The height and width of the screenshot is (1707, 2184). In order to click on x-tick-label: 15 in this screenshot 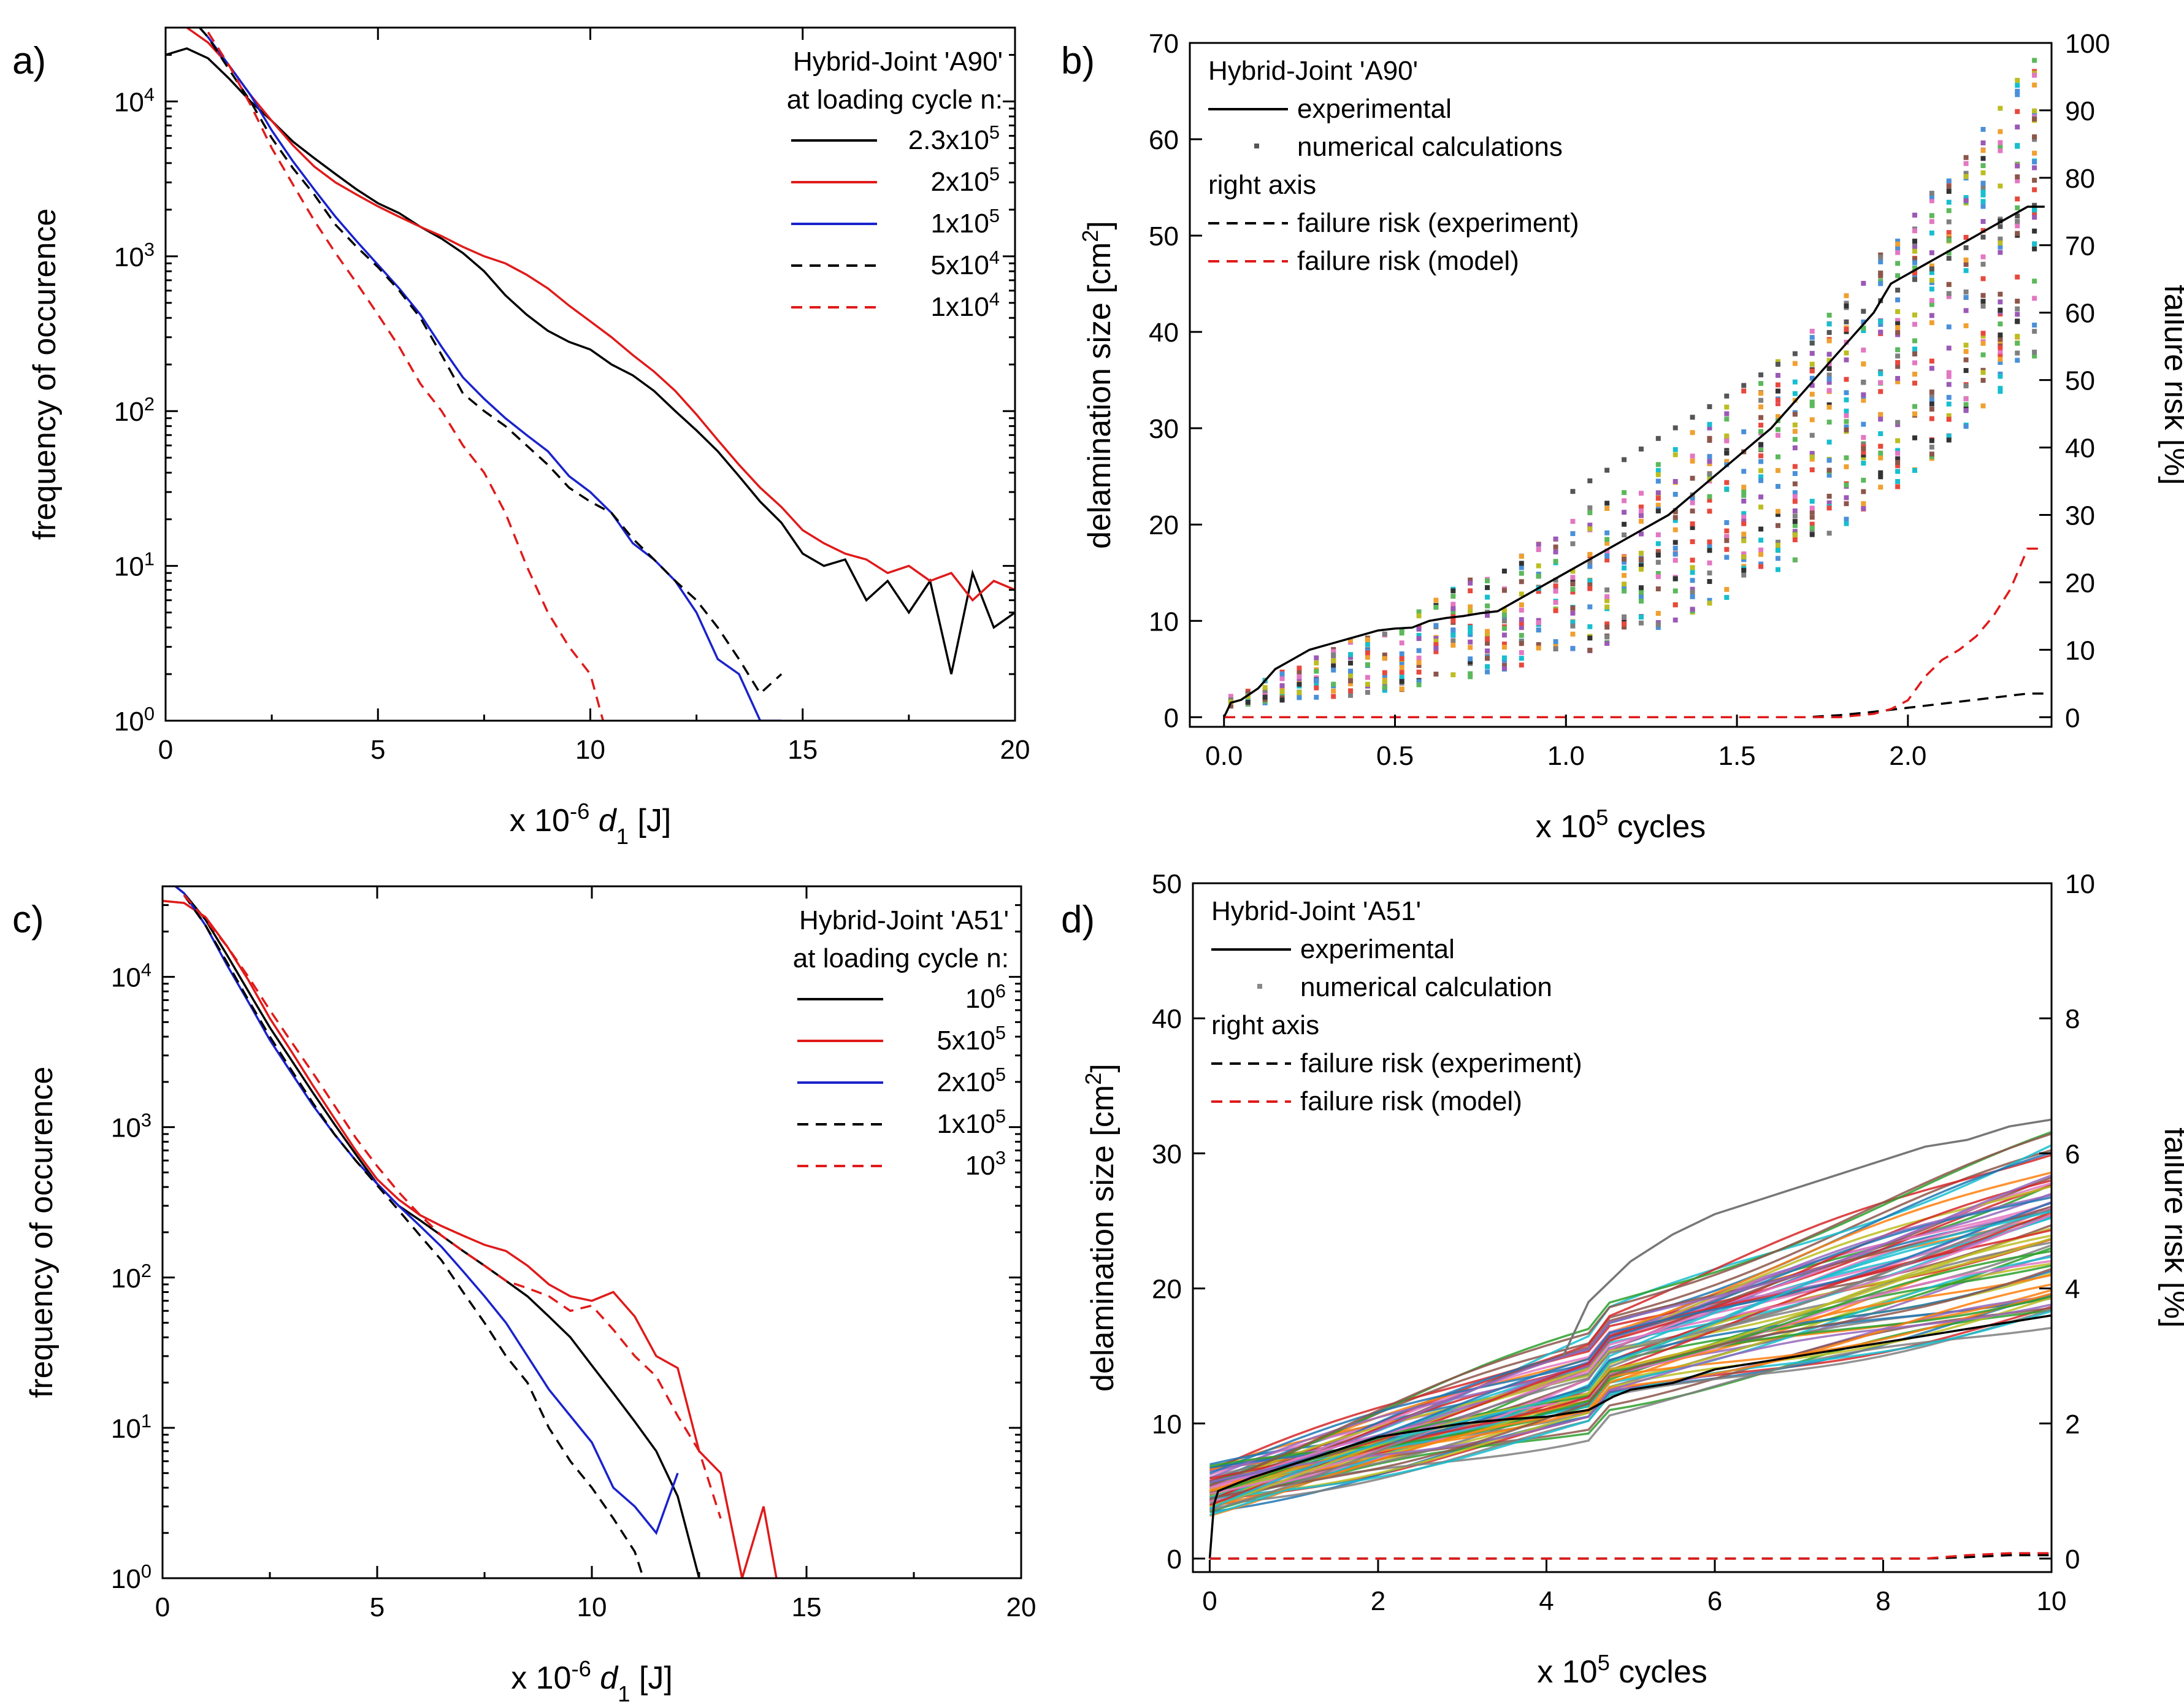, I will do `click(807, 1607)`.